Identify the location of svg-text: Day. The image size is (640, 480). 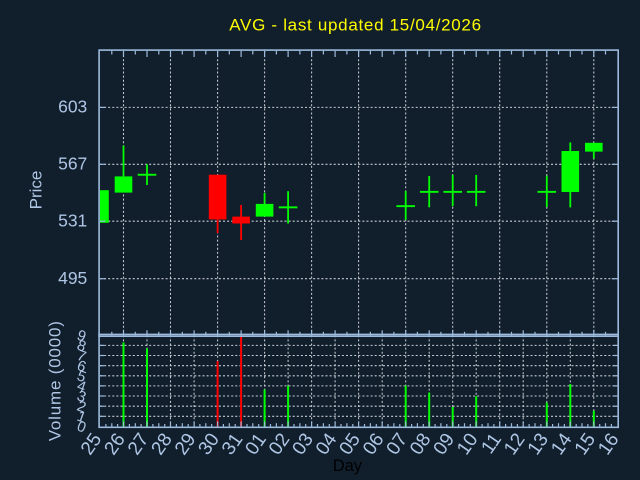
(348, 466).